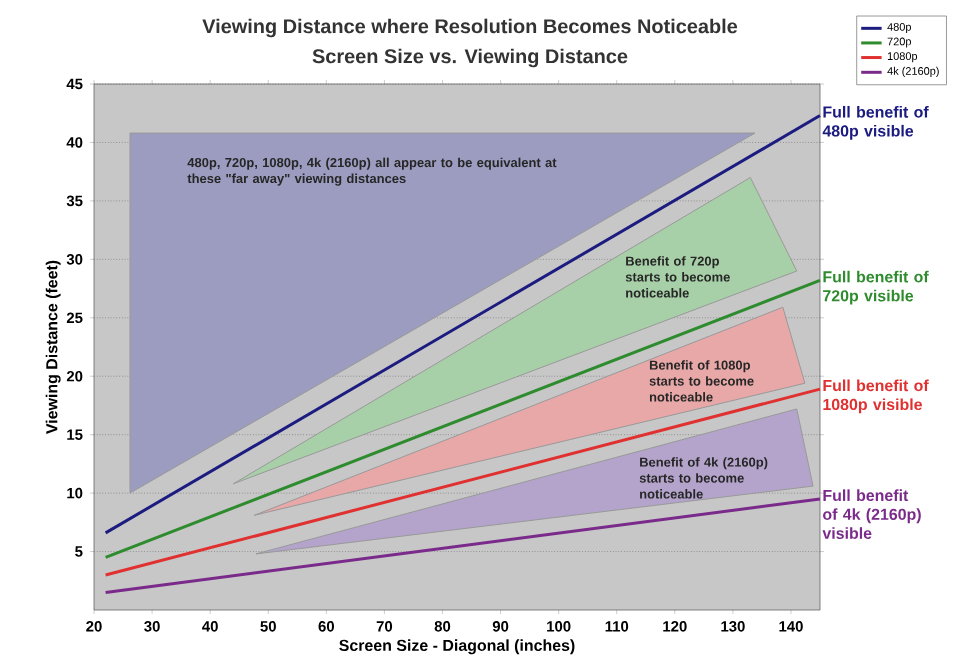 Image resolution: width=976 pixels, height=666 pixels. Describe the element at coordinates (470, 58) in the screenshot. I see `chart-subtitle: Screen Size vs. Viewing Distance` at that location.